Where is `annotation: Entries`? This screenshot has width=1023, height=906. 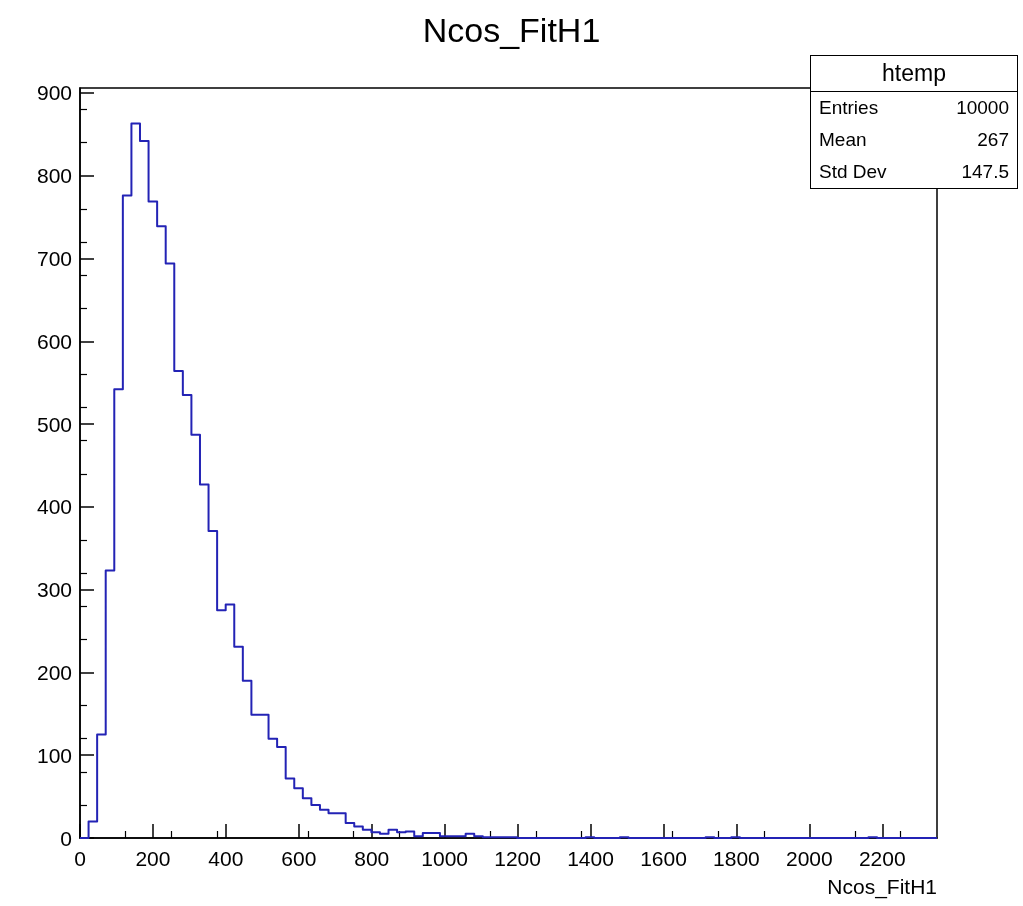
annotation: Entries is located at coordinates (849, 108).